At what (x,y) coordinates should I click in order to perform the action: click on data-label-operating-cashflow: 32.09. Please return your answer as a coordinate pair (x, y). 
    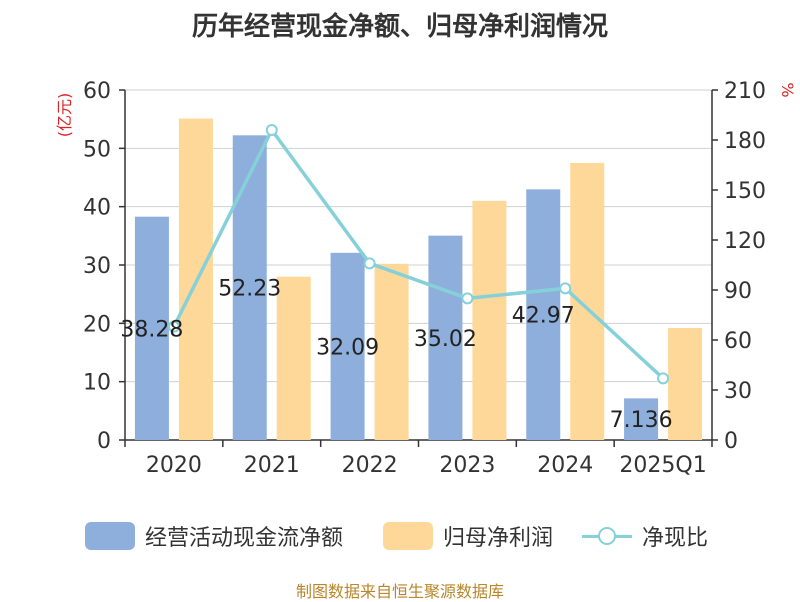
    Looking at the image, I should click on (347, 347).